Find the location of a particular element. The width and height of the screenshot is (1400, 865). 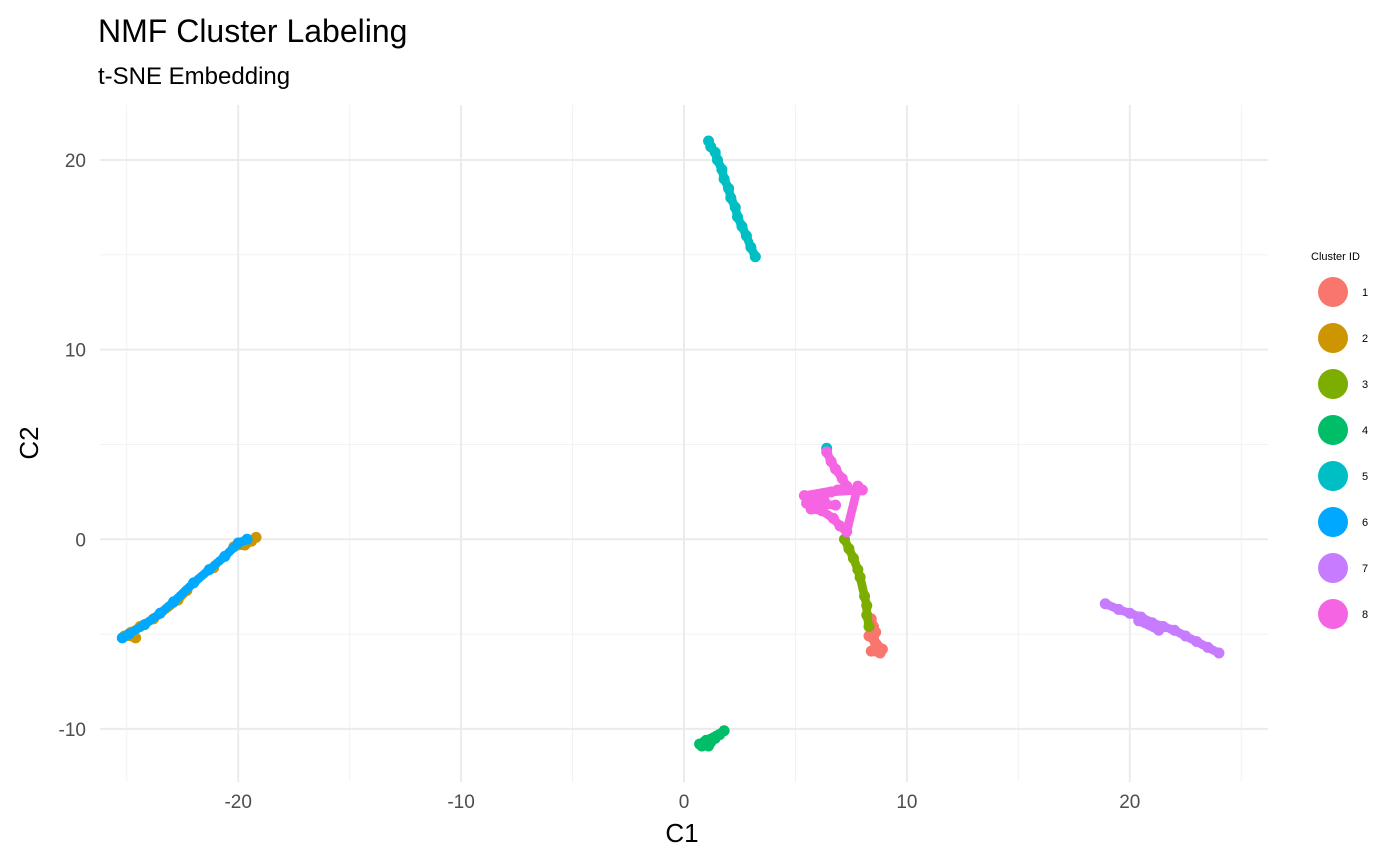

x-tick-label: 0 is located at coordinates (684, 802).